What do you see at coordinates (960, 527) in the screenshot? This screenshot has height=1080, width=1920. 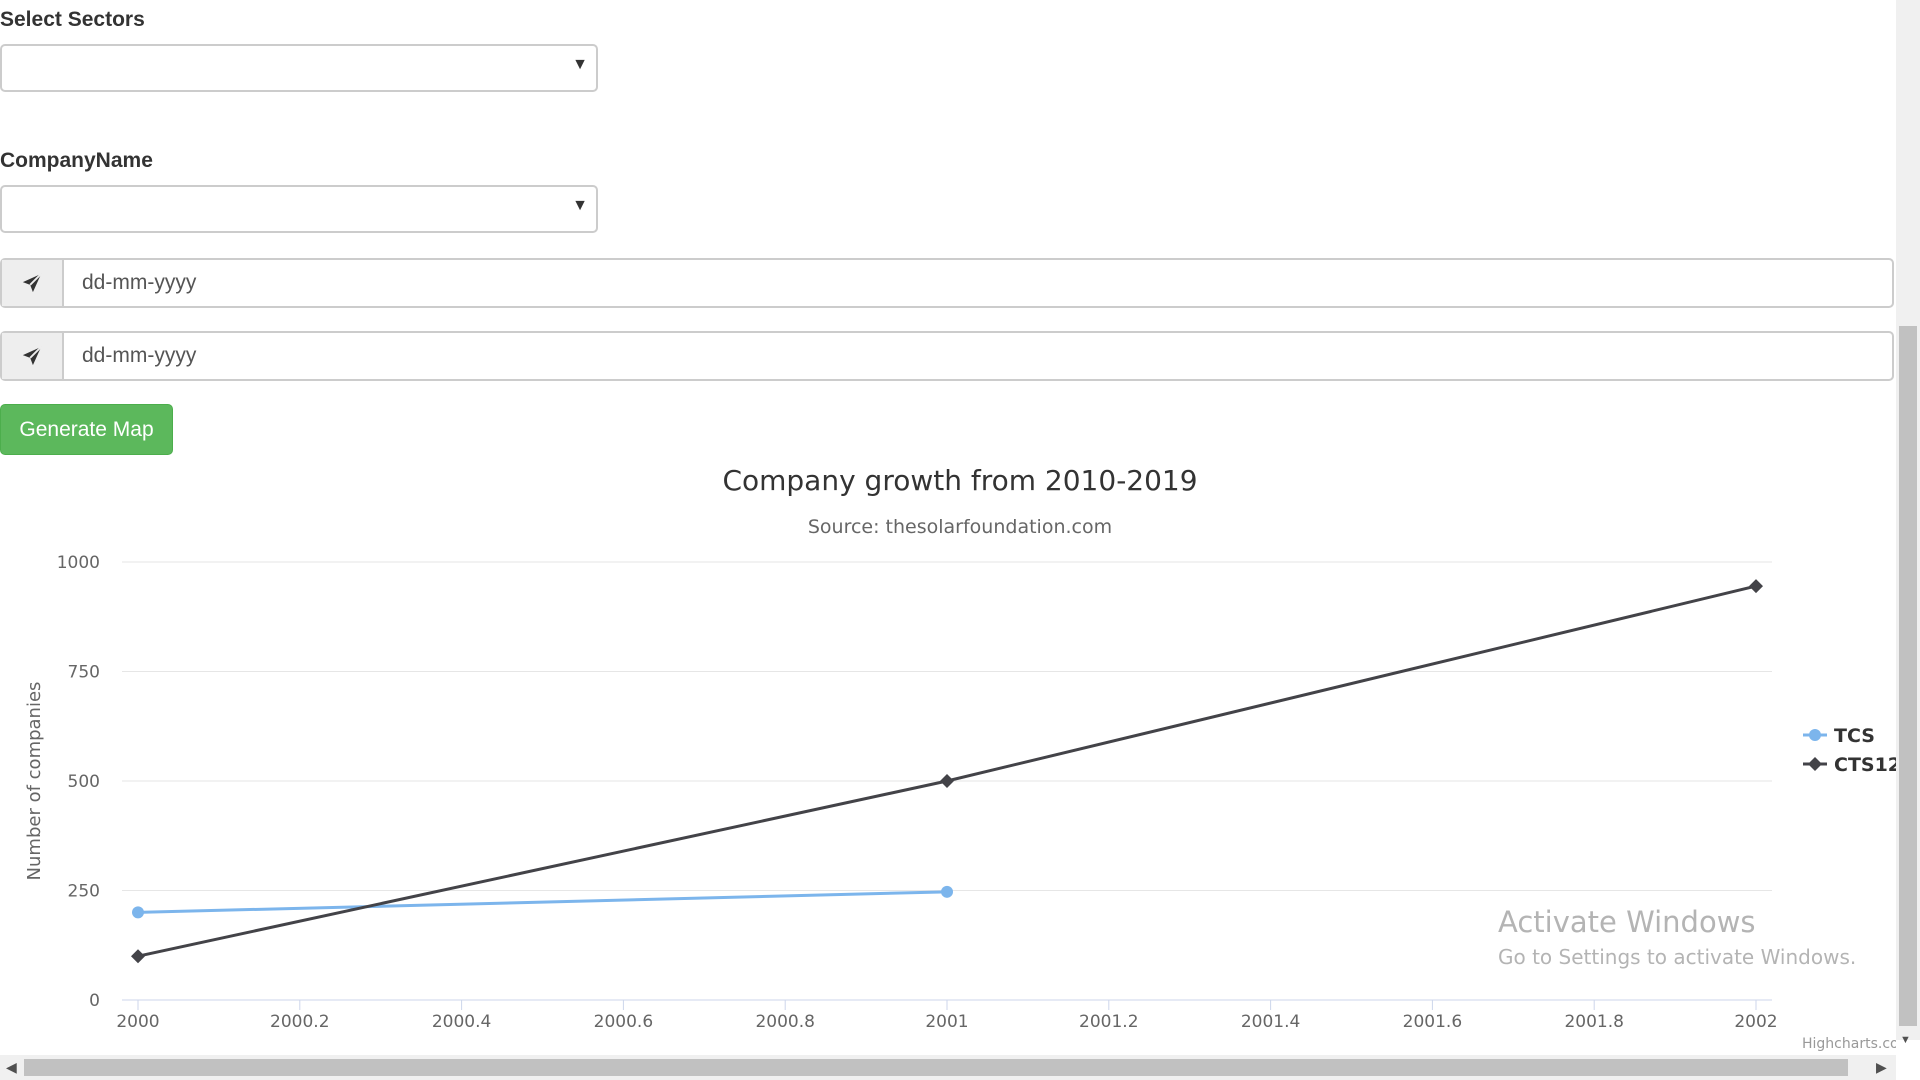 I see `chart-subtitle: Source: thesolarfoundation.com` at bounding box center [960, 527].